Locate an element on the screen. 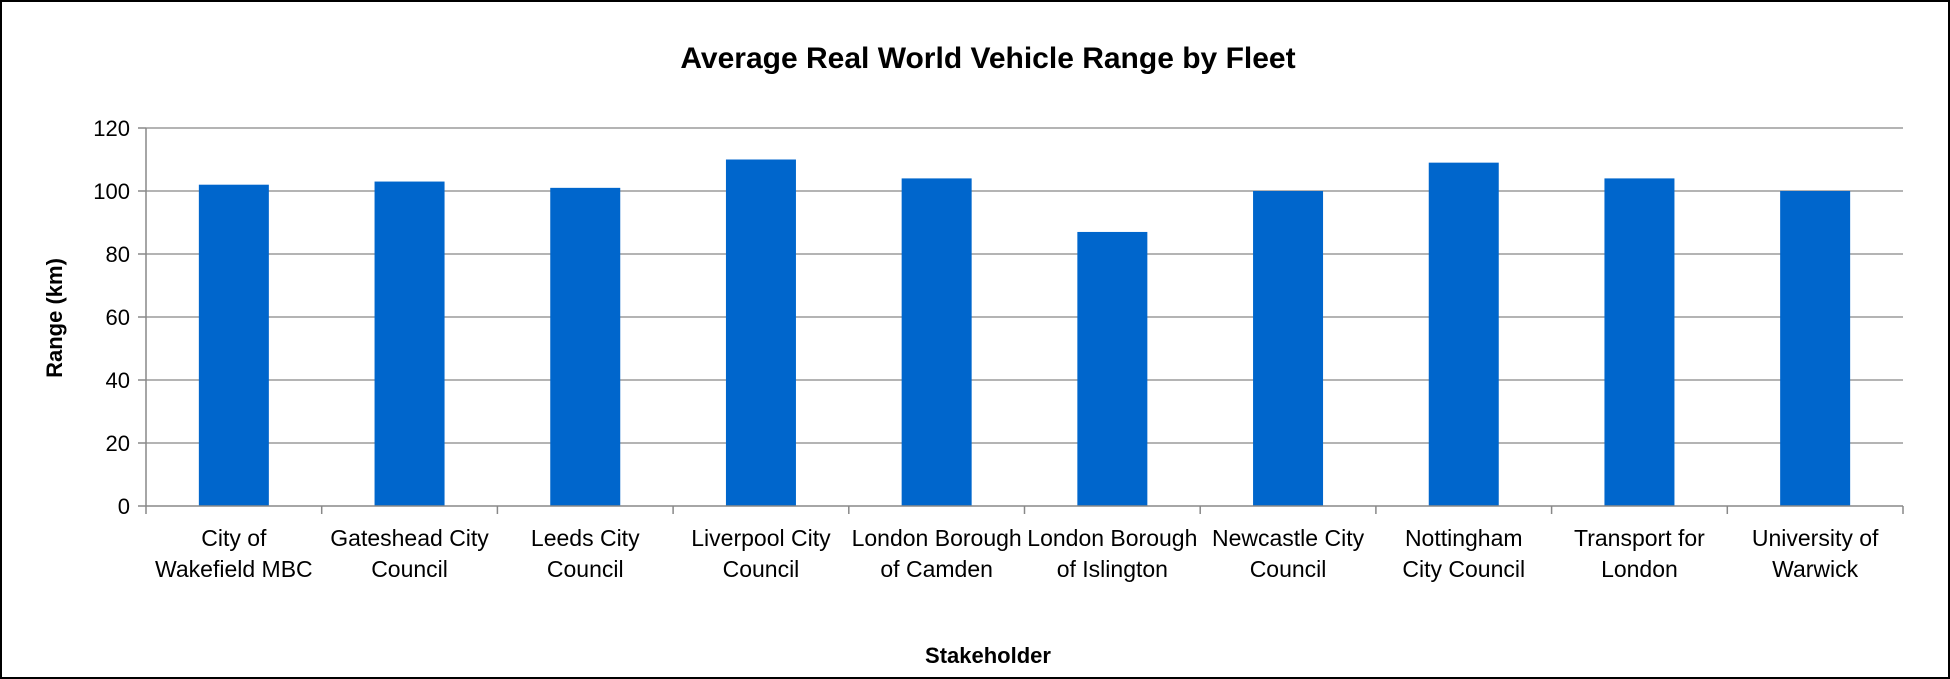 This screenshot has width=1950, height=679. x-category-label: Gateshead City Council is located at coordinates (409, 553).